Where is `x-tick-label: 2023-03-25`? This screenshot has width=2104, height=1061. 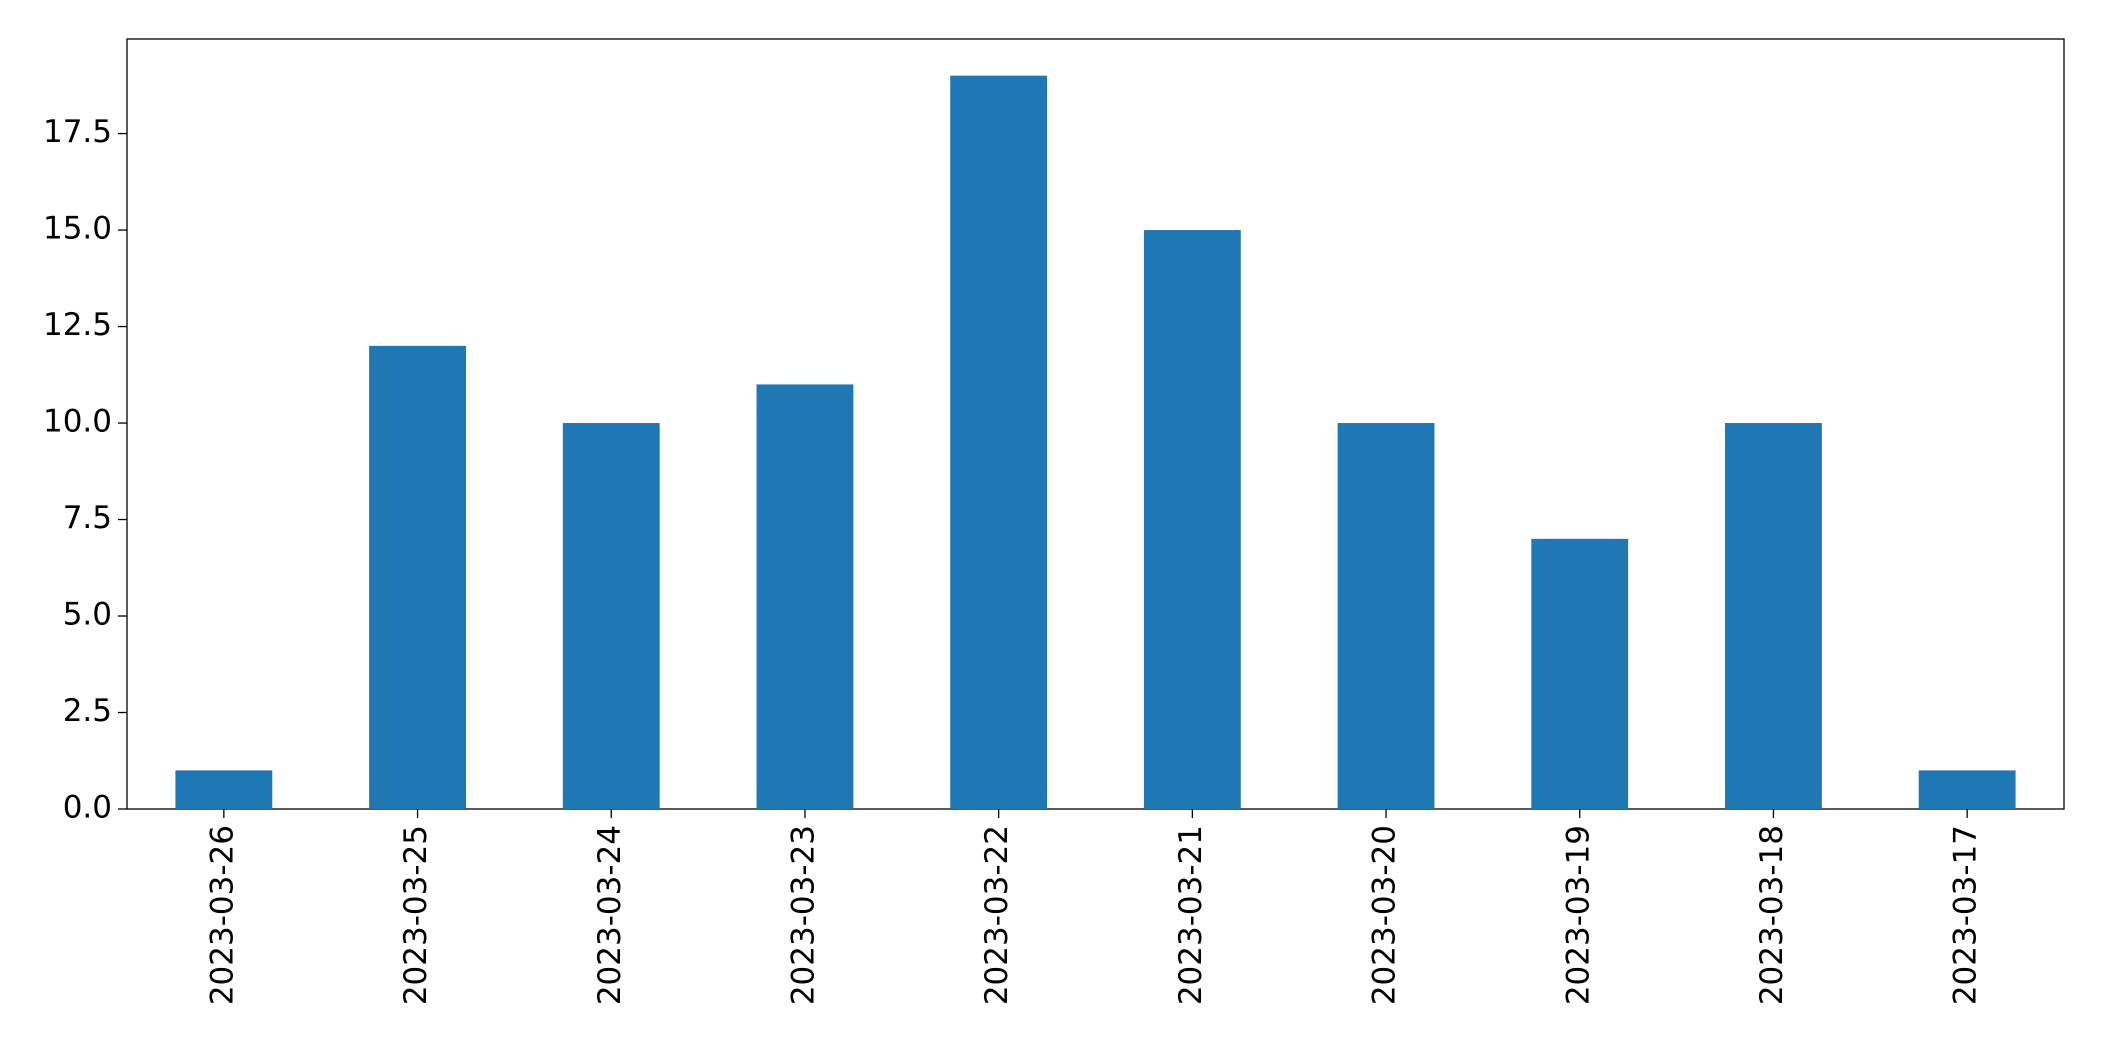 x-tick-label: 2023-03-25 is located at coordinates (416, 915).